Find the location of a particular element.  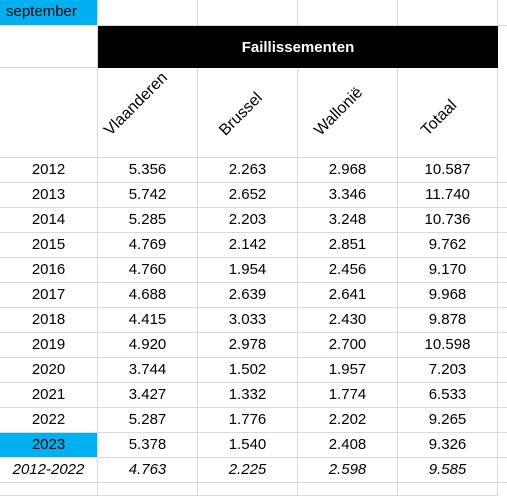

value-cell: 3.346 is located at coordinates (348, 195).